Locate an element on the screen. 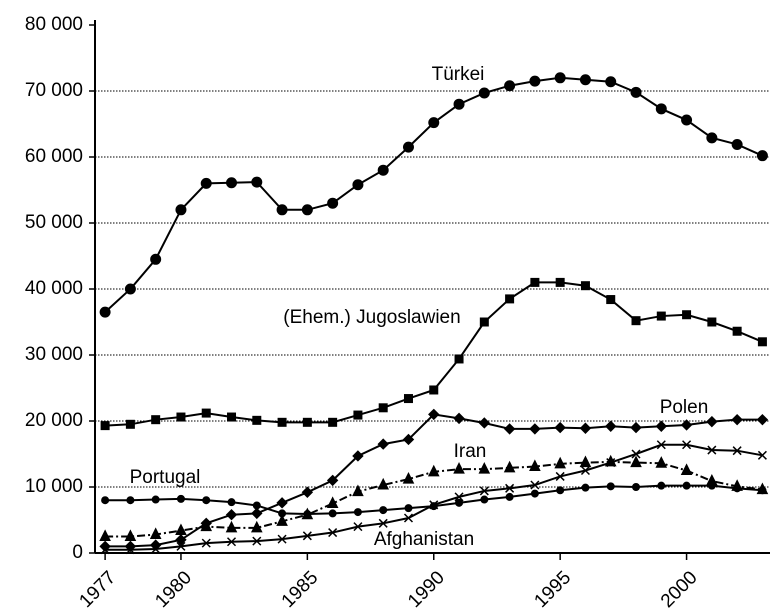  y-tick-label: 30 000 is located at coordinates (54, 354).